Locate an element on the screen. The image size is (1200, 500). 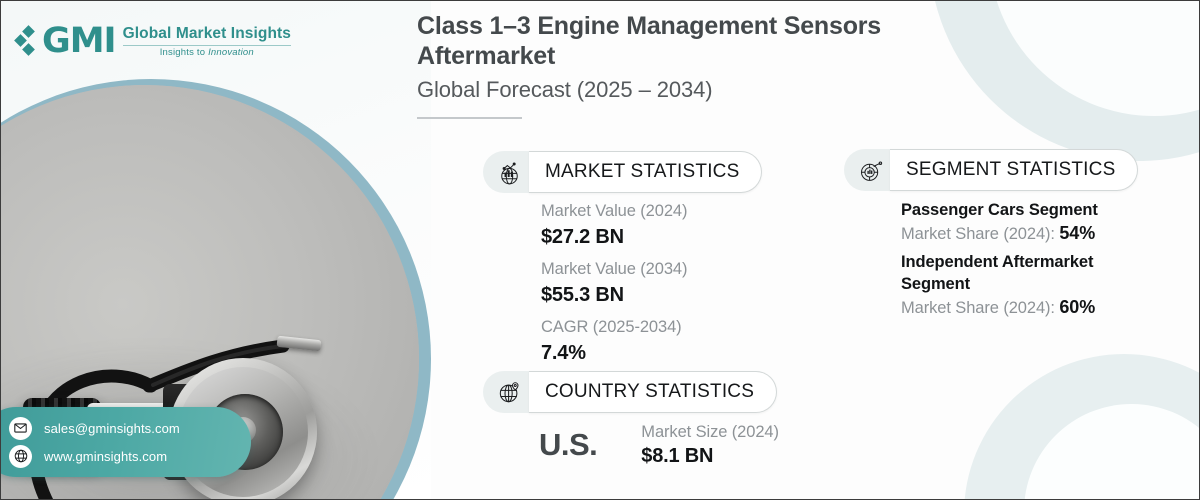
market-statistics-header: MARKET STATISTICS is located at coordinates (623, 172).